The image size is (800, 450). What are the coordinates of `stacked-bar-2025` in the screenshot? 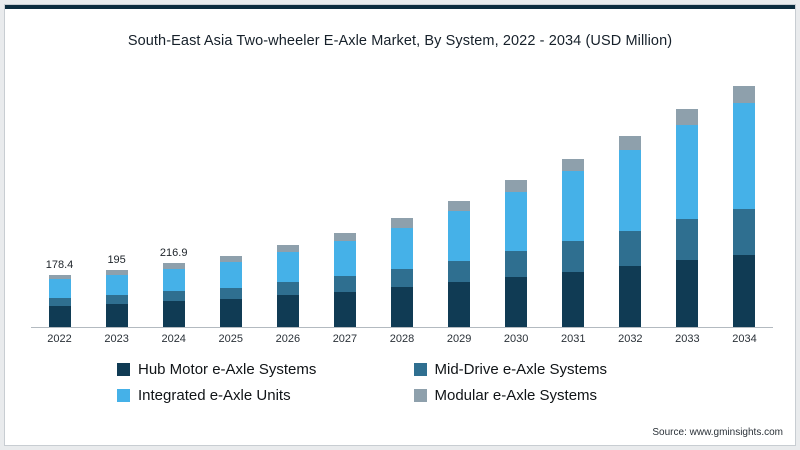 It's located at (230, 291).